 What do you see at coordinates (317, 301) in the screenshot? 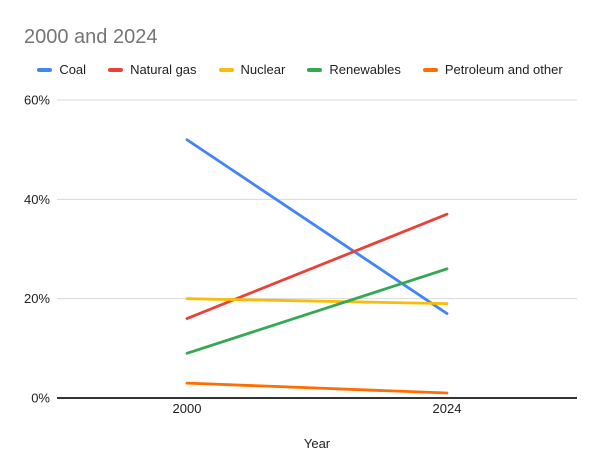
I see `series-line-nuclear` at bounding box center [317, 301].